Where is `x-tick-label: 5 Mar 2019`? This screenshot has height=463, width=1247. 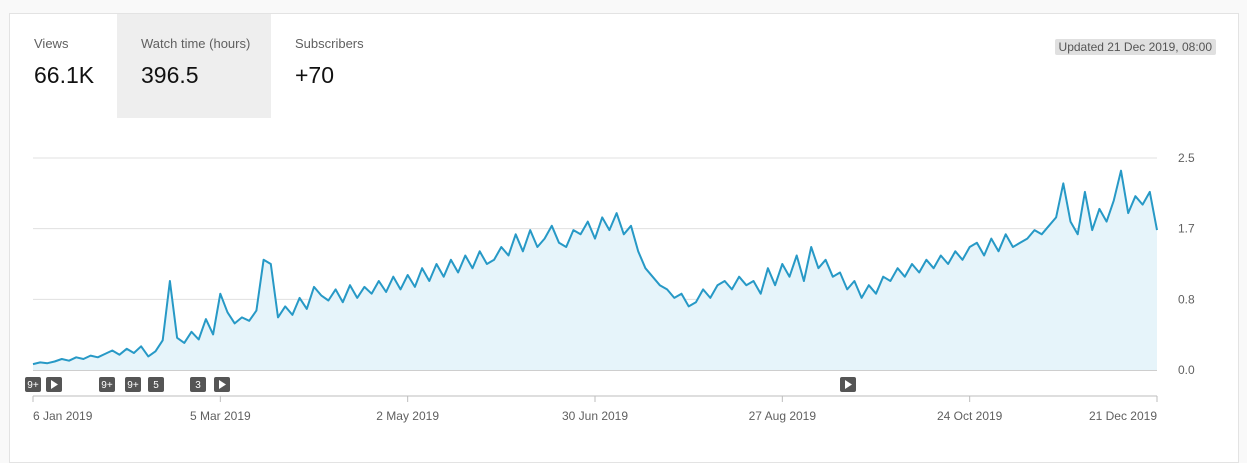
x-tick-label: 5 Mar 2019 is located at coordinates (220, 416).